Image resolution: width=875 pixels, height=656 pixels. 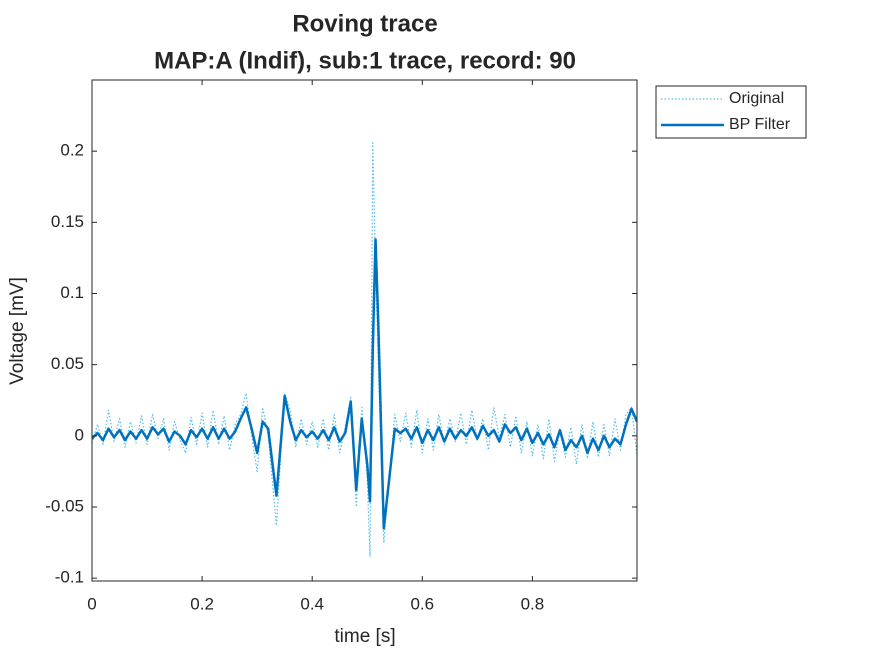 What do you see at coordinates (72, 292) in the screenshot?
I see `y-tick-label: 0.1` at bounding box center [72, 292].